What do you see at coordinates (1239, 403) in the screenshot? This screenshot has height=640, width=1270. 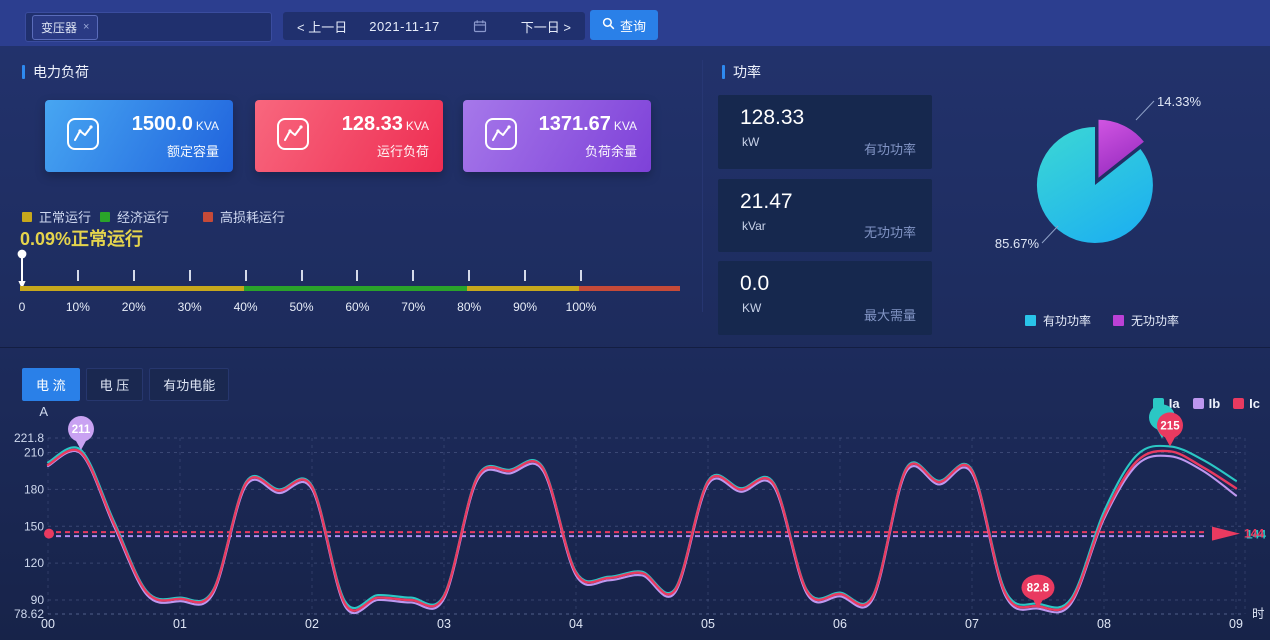 I see `legend-Ic-swatch` at bounding box center [1239, 403].